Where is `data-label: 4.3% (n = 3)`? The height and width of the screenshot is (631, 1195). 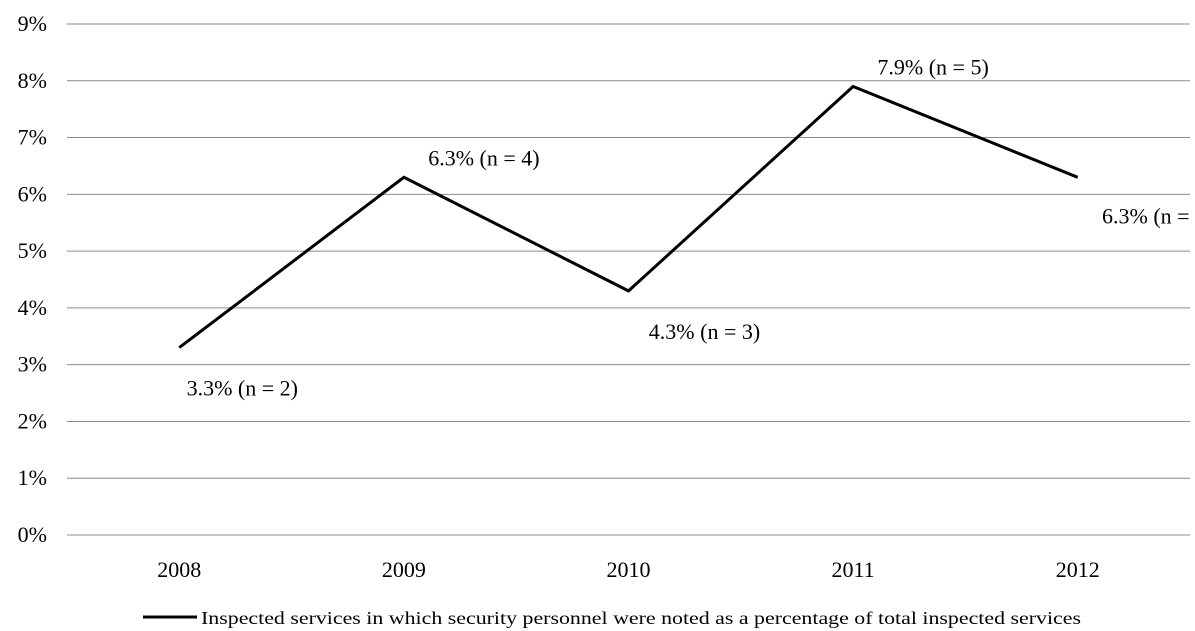
data-label: 4.3% (n = 3) is located at coordinates (704, 331).